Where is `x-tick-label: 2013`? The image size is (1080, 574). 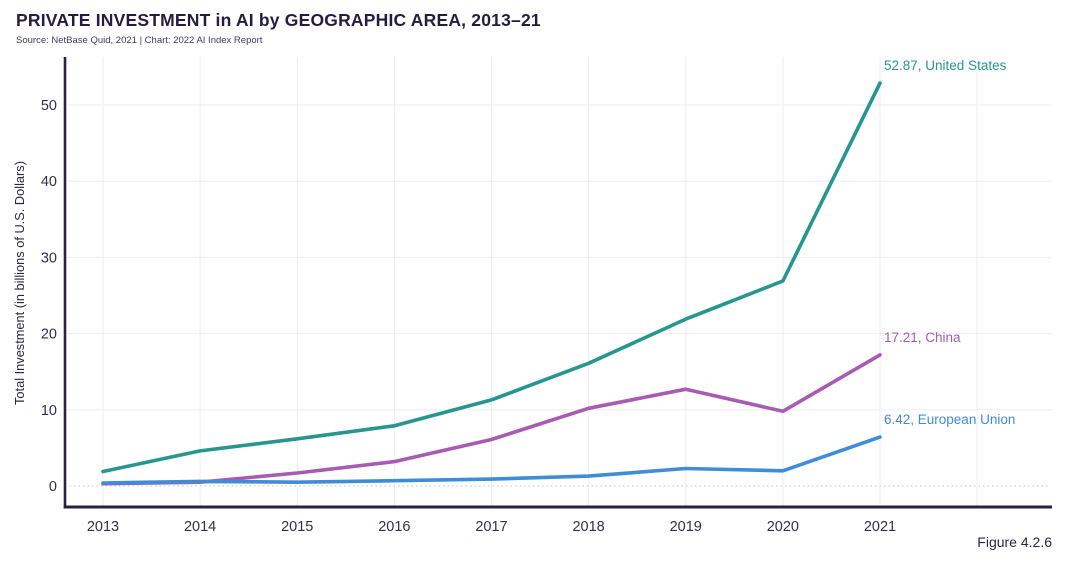 x-tick-label: 2013 is located at coordinates (103, 527).